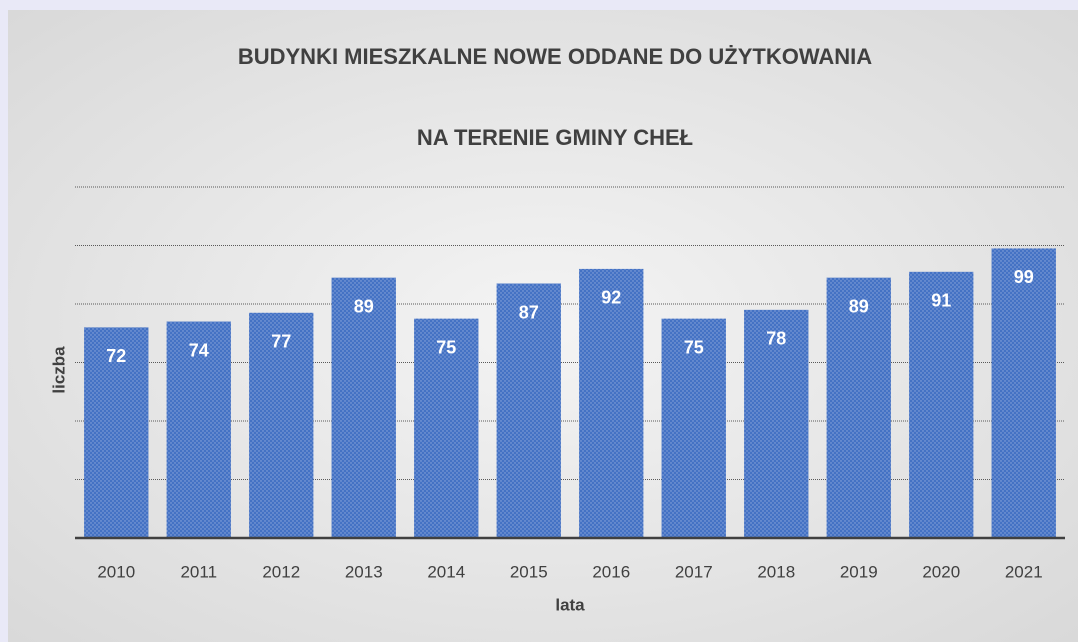 This screenshot has height=642, width=1078. What do you see at coordinates (611, 298) in the screenshot?
I see `data-label: 92` at bounding box center [611, 298].